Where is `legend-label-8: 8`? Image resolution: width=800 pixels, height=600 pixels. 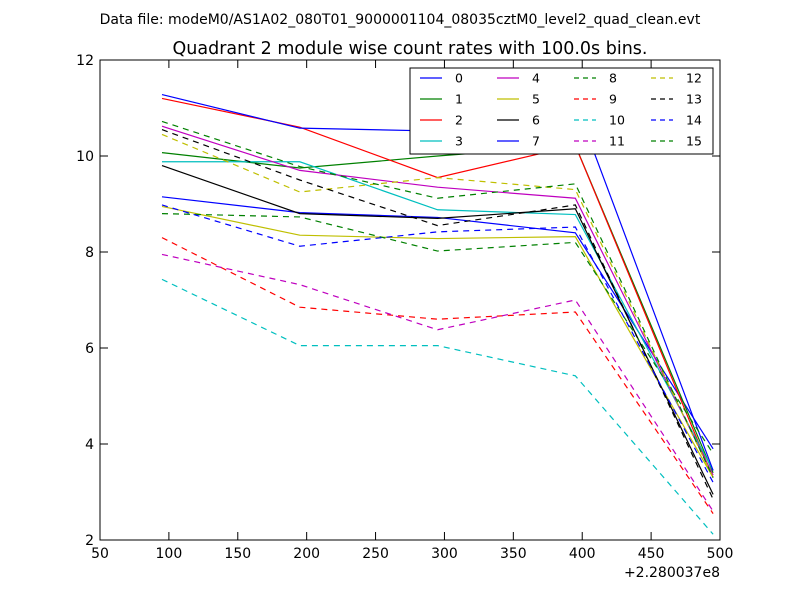 legend-label-8: 8 is located at coordinates (613, 78).